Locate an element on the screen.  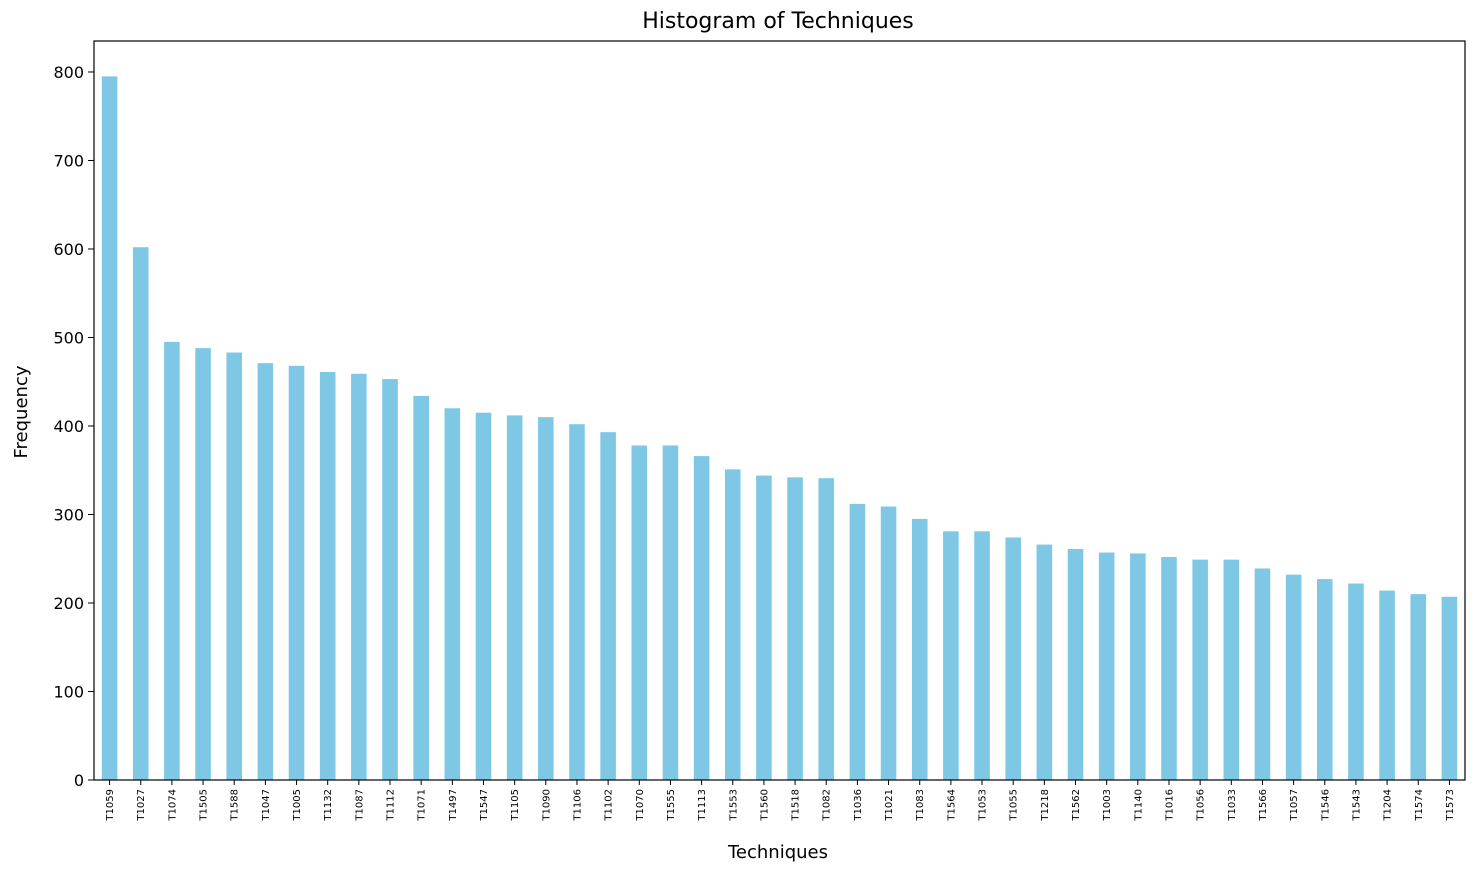
x-tick-label: T1016 is located at coordinates (1169, 805).